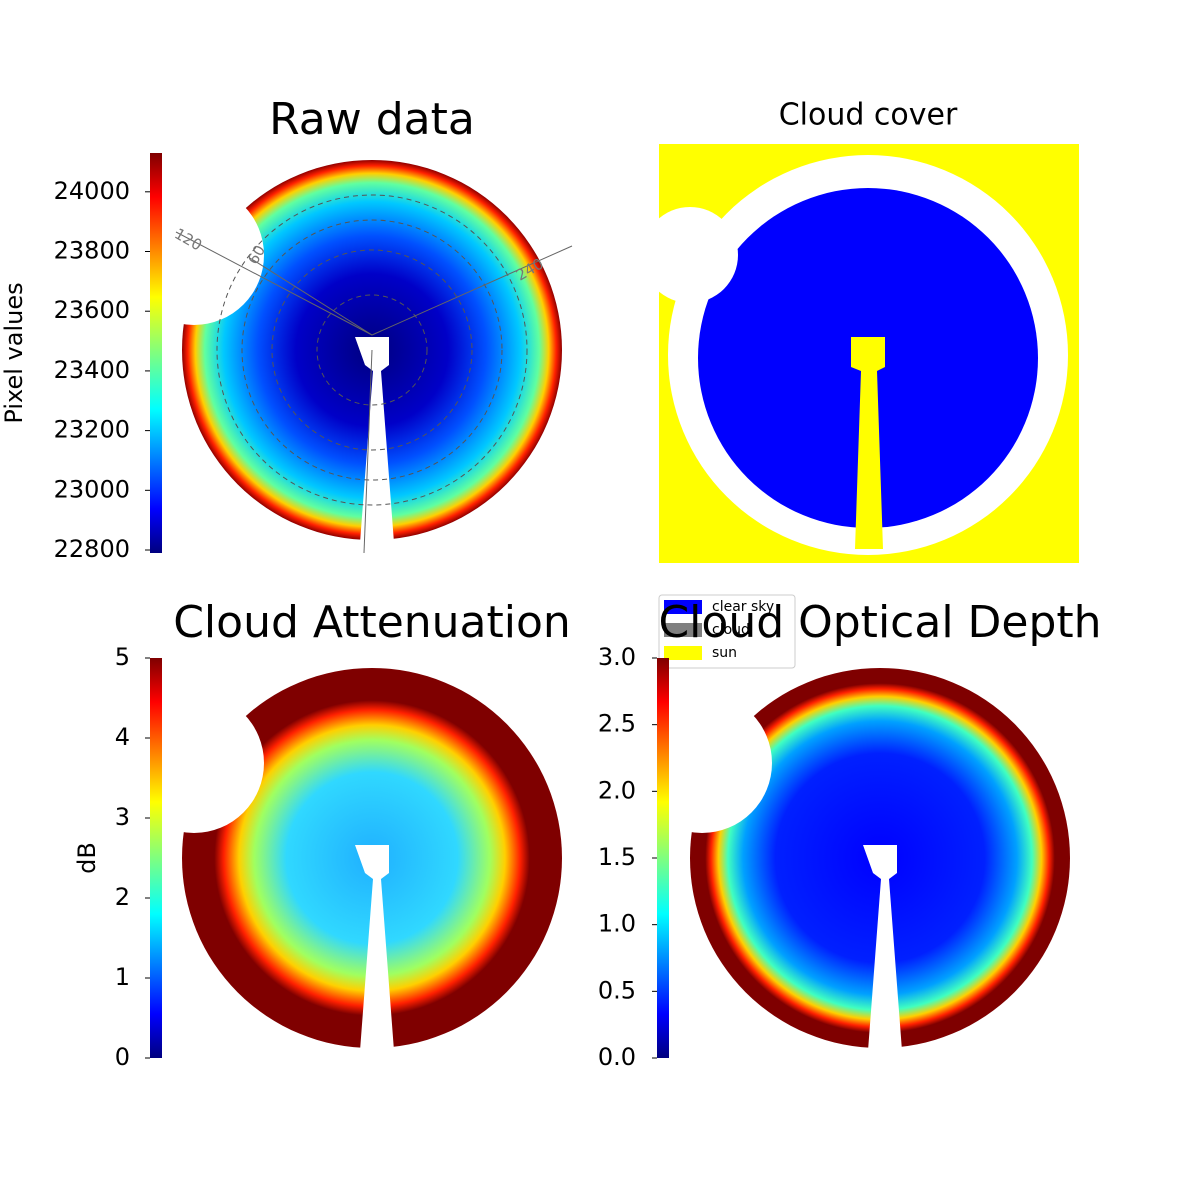 This screenshot has height=1200, width=1200. What do you see at coordinates (617, 990) in the screenshot?
I see `colorbar-tick-label: 0.5` at bounding box center [617, 990].